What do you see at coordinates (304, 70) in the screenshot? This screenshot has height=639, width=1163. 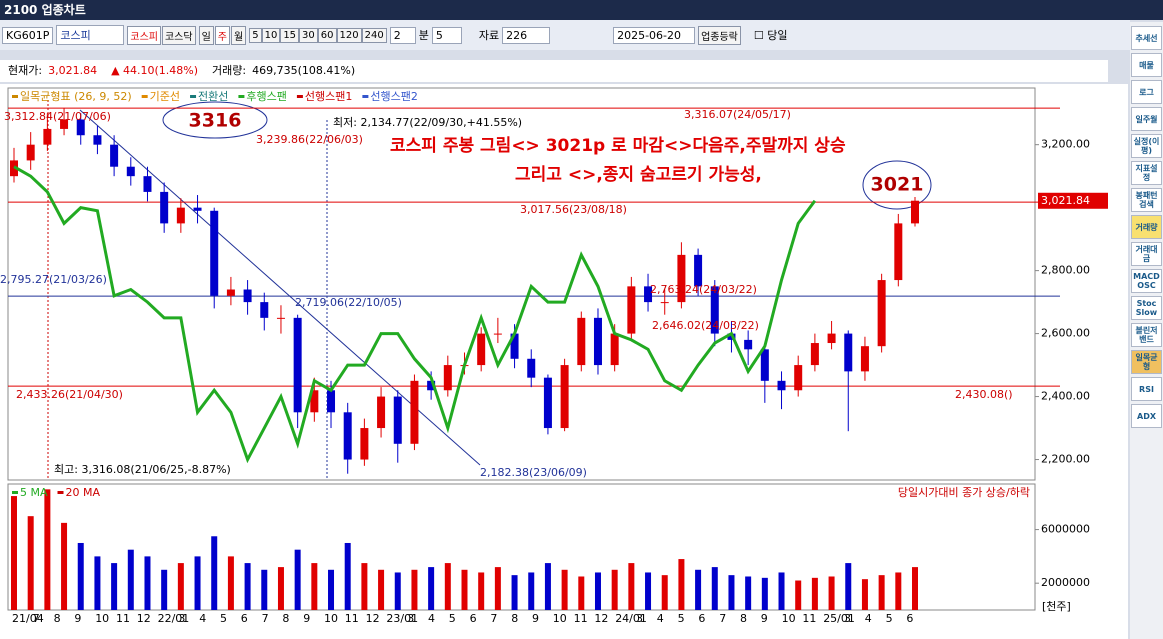 I see `volume: 469,735(108.41%)` at bounding box center [304, 70].